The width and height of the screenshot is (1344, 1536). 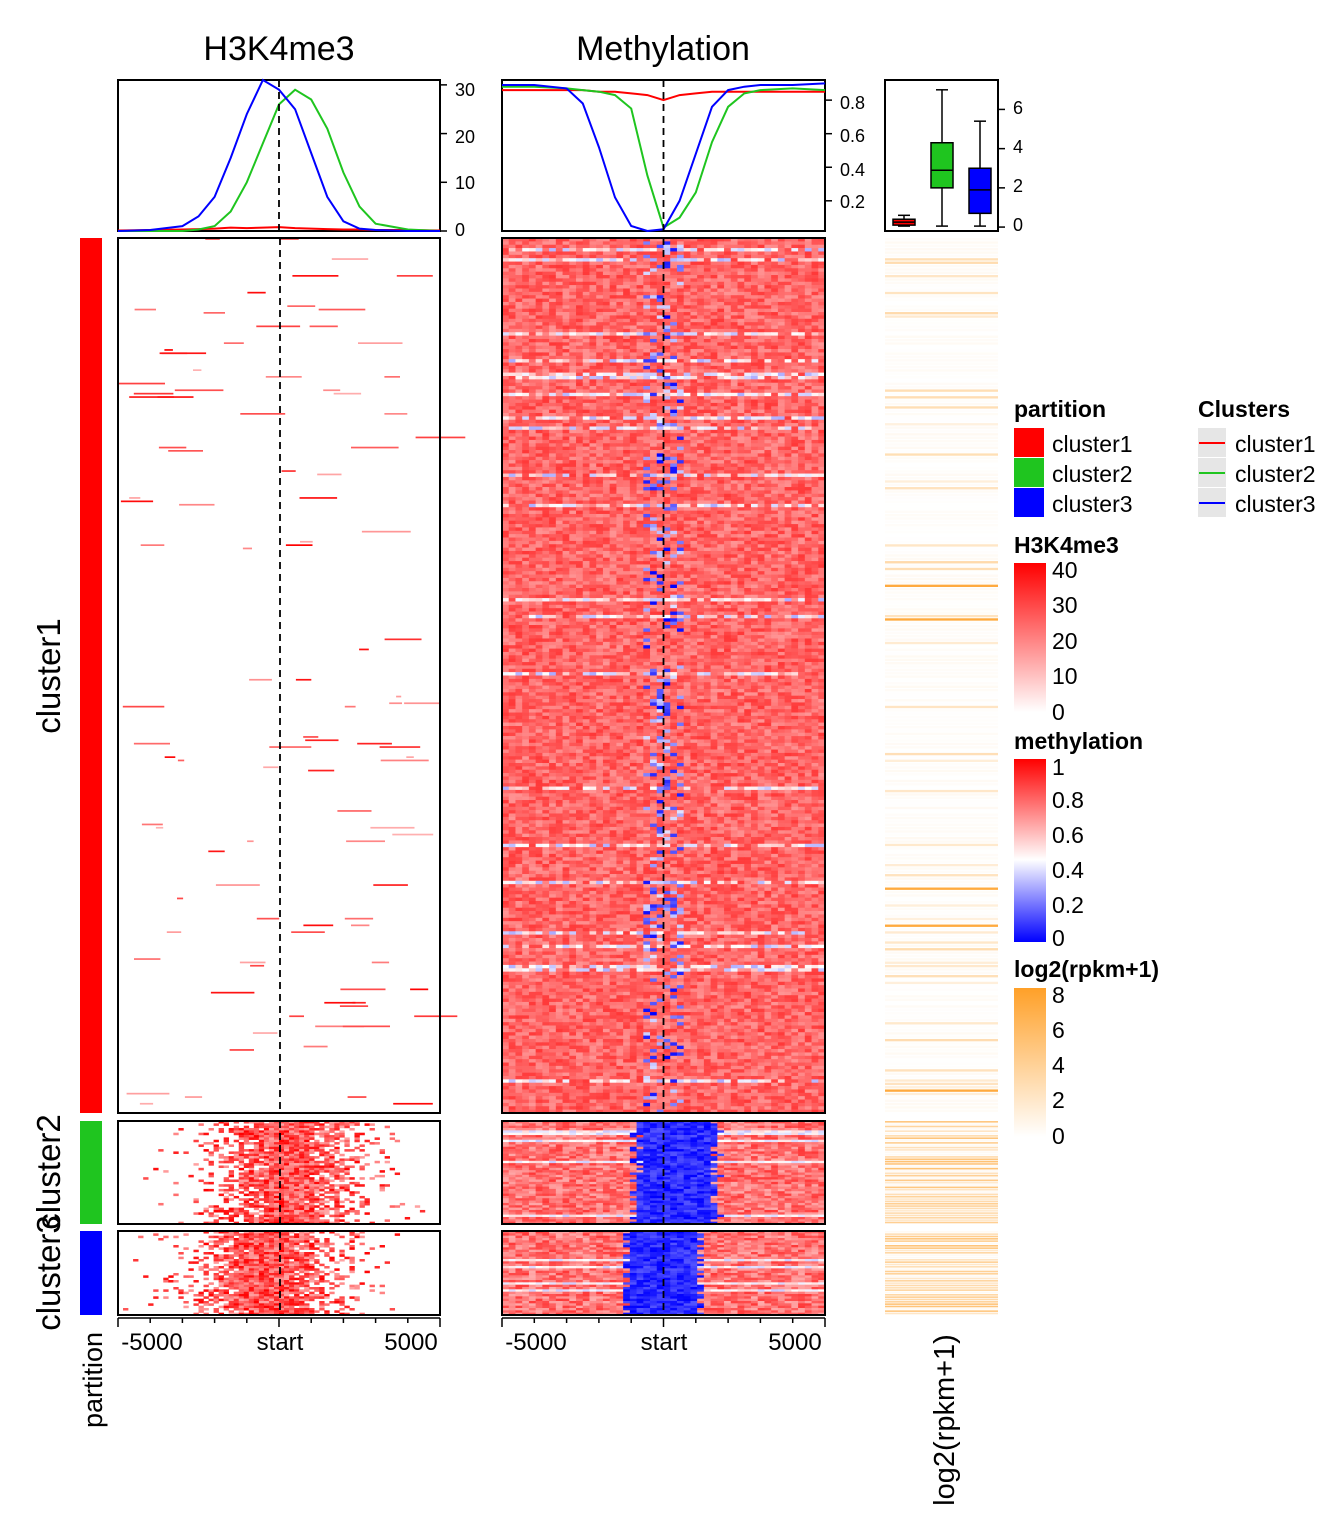 What do you see at coordinates (1065, 570) in the screenshot?
I see `legend-tick: 40` at bounding box center [1065, 570].